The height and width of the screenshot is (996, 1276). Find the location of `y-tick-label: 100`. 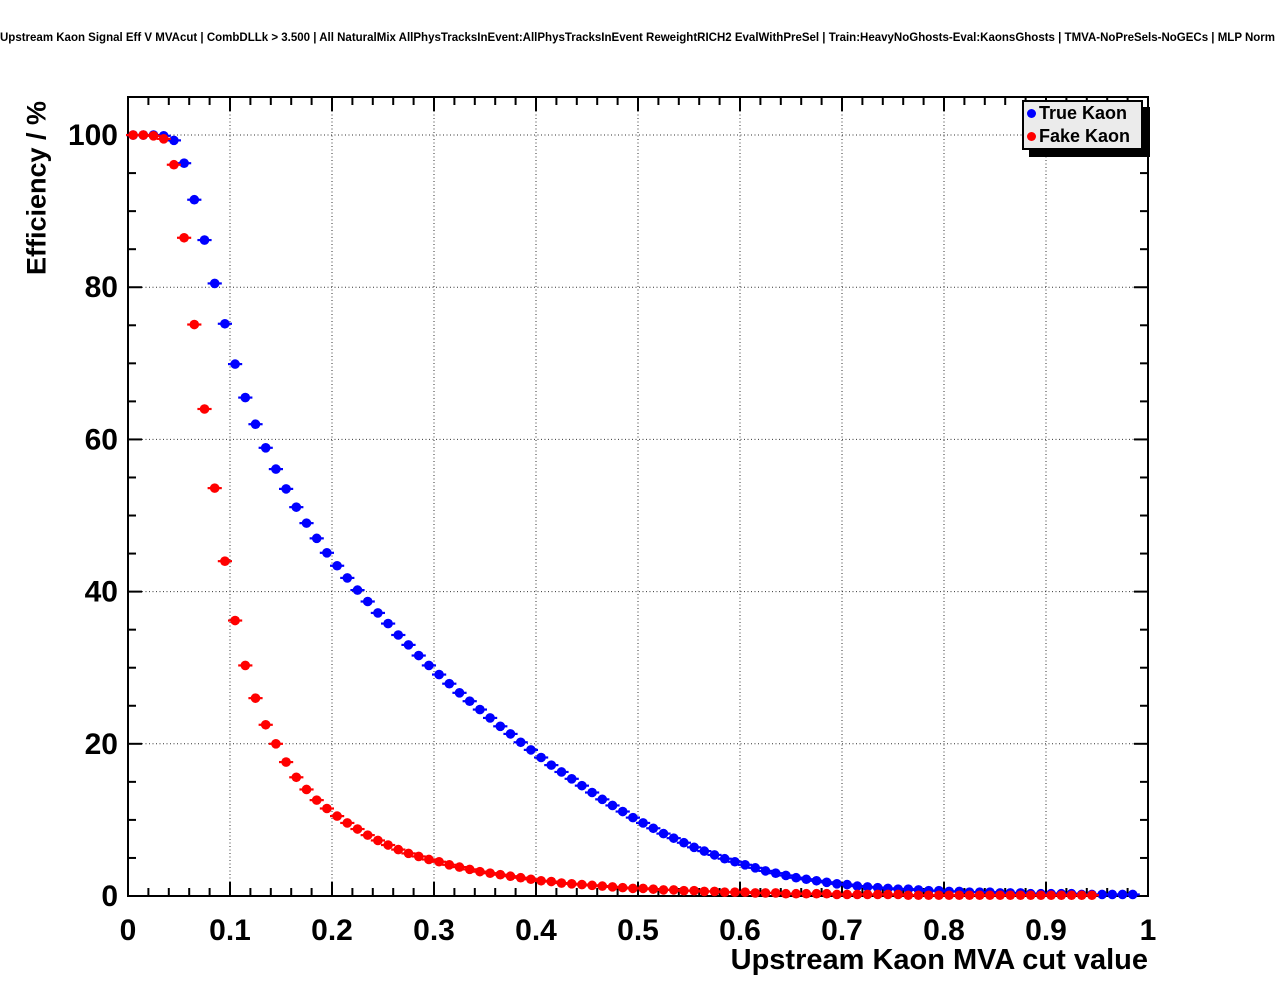

y-tick-label: 100 is located at coordinates (93, 135).